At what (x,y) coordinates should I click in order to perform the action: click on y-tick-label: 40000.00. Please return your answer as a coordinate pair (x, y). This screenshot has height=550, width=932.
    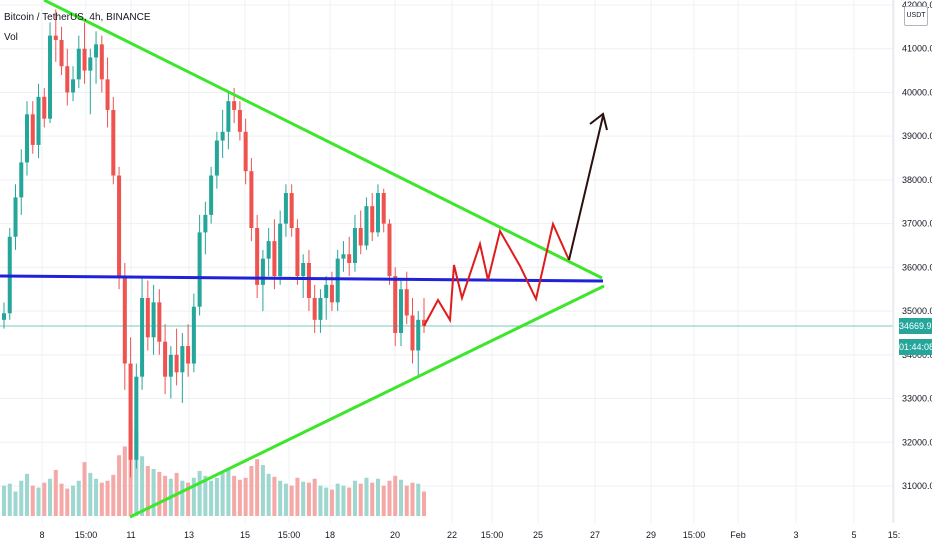
    Looking at the image, I should click on (917, 92).